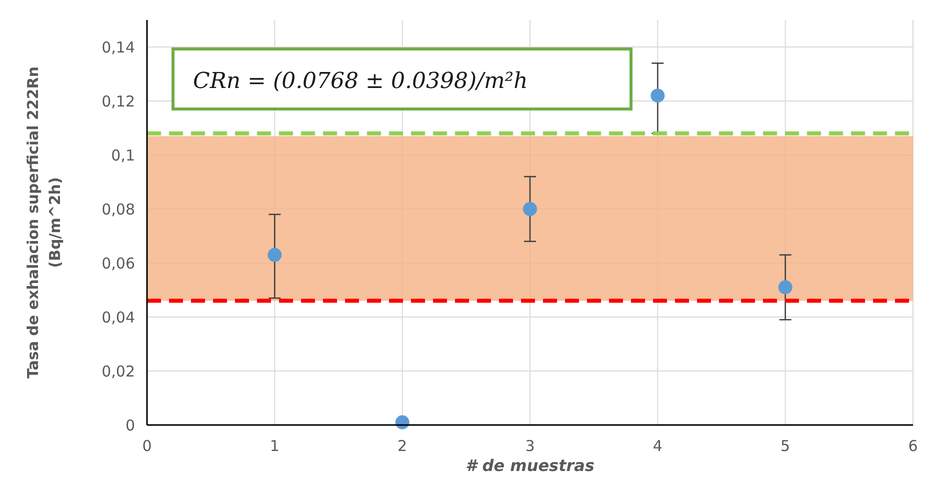 The height and width of the screenshot is (482, 930). Describe the element at coordinates (130, 425) in the screenshot. I see `y-tick-label: 0` at that location.